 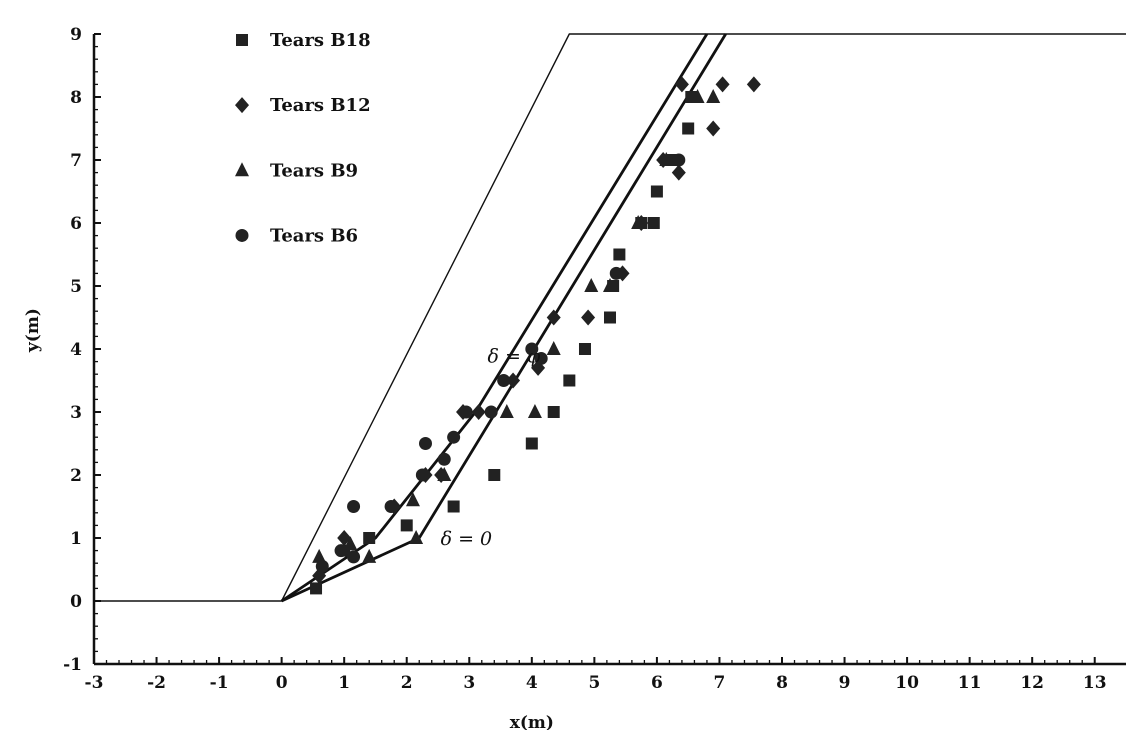 I want to click on x-tick-label: 13, so click(x=1095, y=683).